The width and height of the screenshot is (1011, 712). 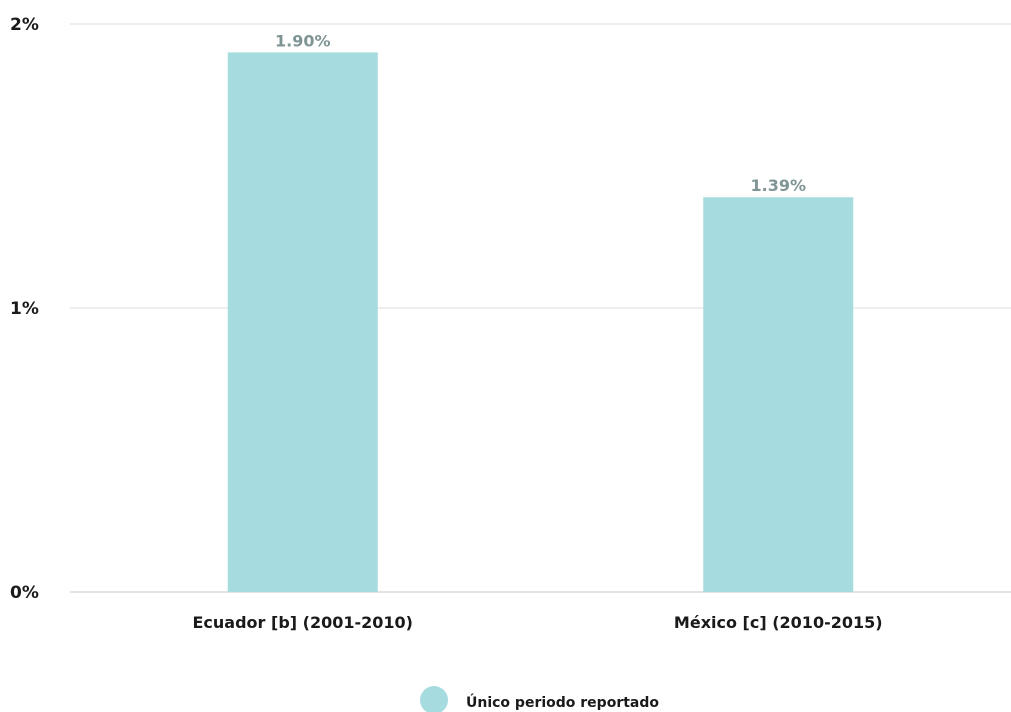 What do you see at coordinates (778, 394) in the screenshot?
I see `bar-m-xico-c-2010-2015` at bounding box center [778, 394].